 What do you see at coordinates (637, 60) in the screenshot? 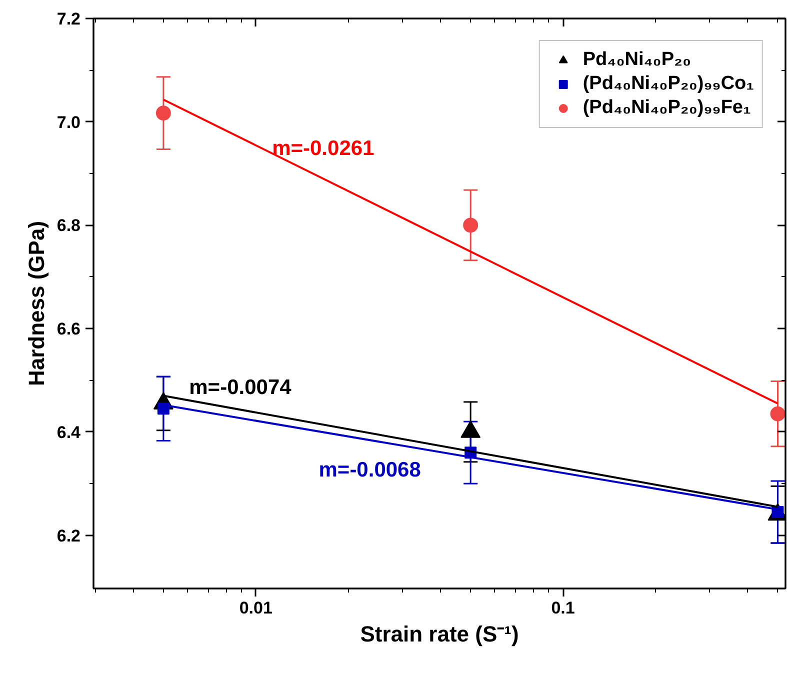
I see `legend-label: Pd₄₀Ni₄₀P₂₀` at bounding box center [637, 60].